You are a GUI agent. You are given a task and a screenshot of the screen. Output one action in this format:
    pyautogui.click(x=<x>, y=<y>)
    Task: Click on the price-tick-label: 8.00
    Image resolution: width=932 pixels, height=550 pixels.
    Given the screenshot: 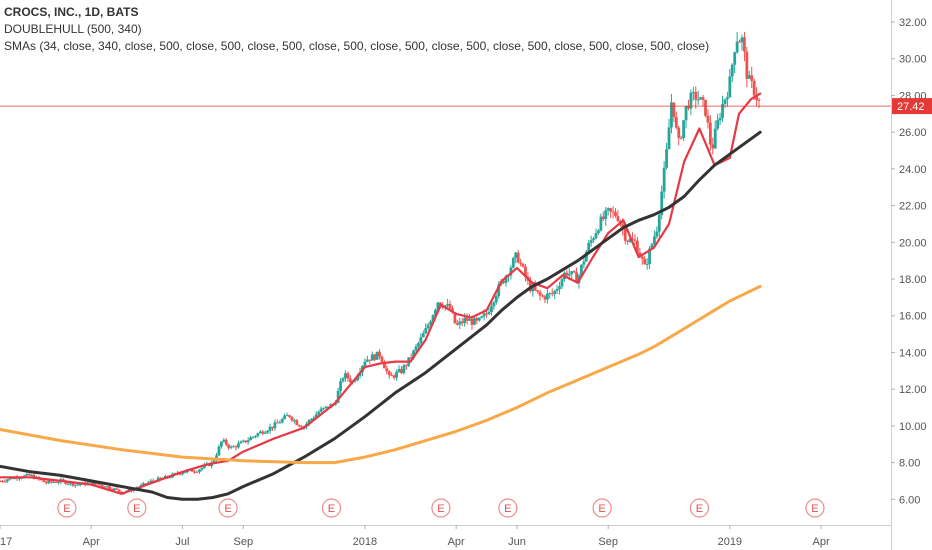 What is the action you would take?
    pyautogui.click(x=909, y=464)
    